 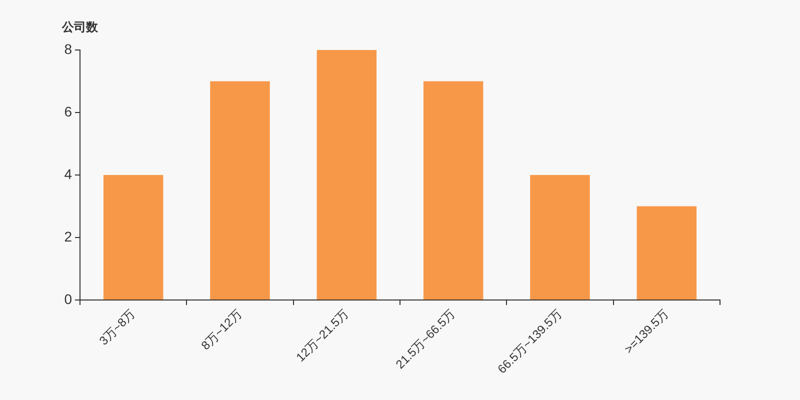 What do you see at coordinates (68, 236) in the screenshot?
I see `y-tick-label: 2` at bounding box center [68, 236].